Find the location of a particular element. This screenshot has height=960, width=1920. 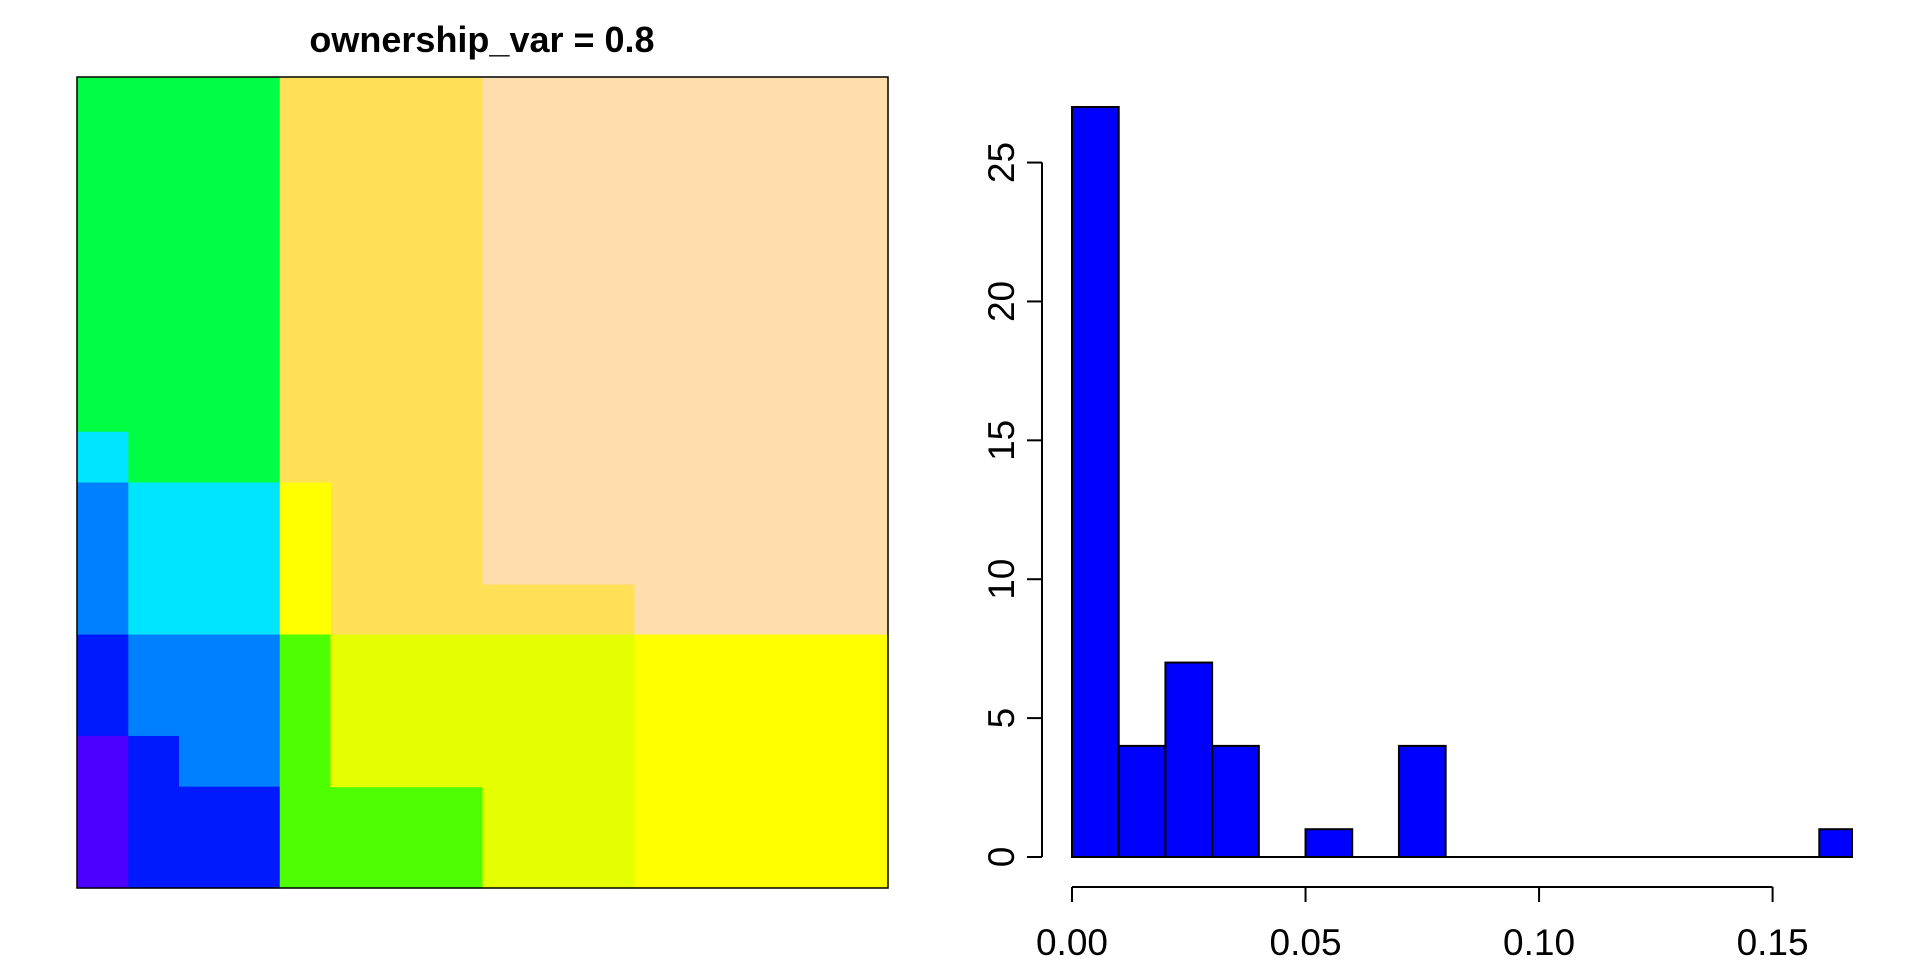

y-tick-label: 25 is located at coordinates (1001, 162).